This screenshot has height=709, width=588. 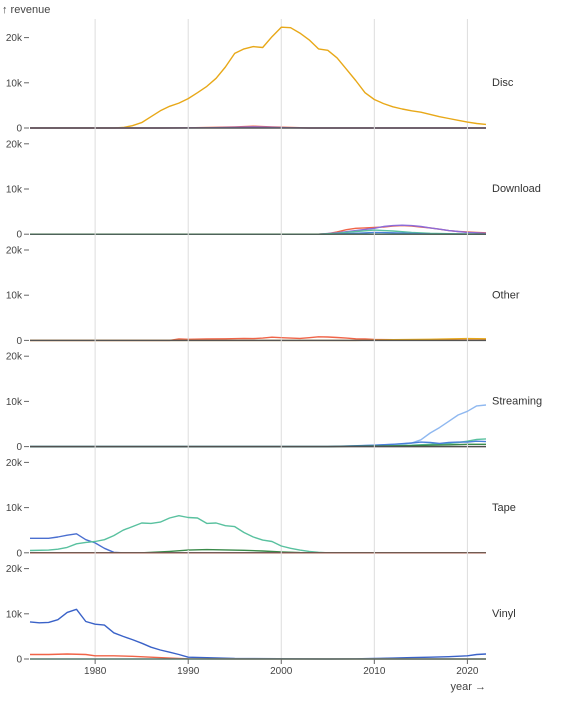 I want to click on x-tick-label: 1990, so click(x=188, y=671).